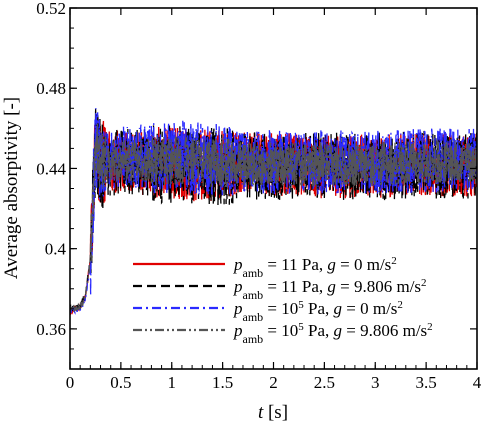  What do you see at coordinates (261, 412) in the screenshot?
I see `x-axis-variable: t` at bounding box center [261, 412].